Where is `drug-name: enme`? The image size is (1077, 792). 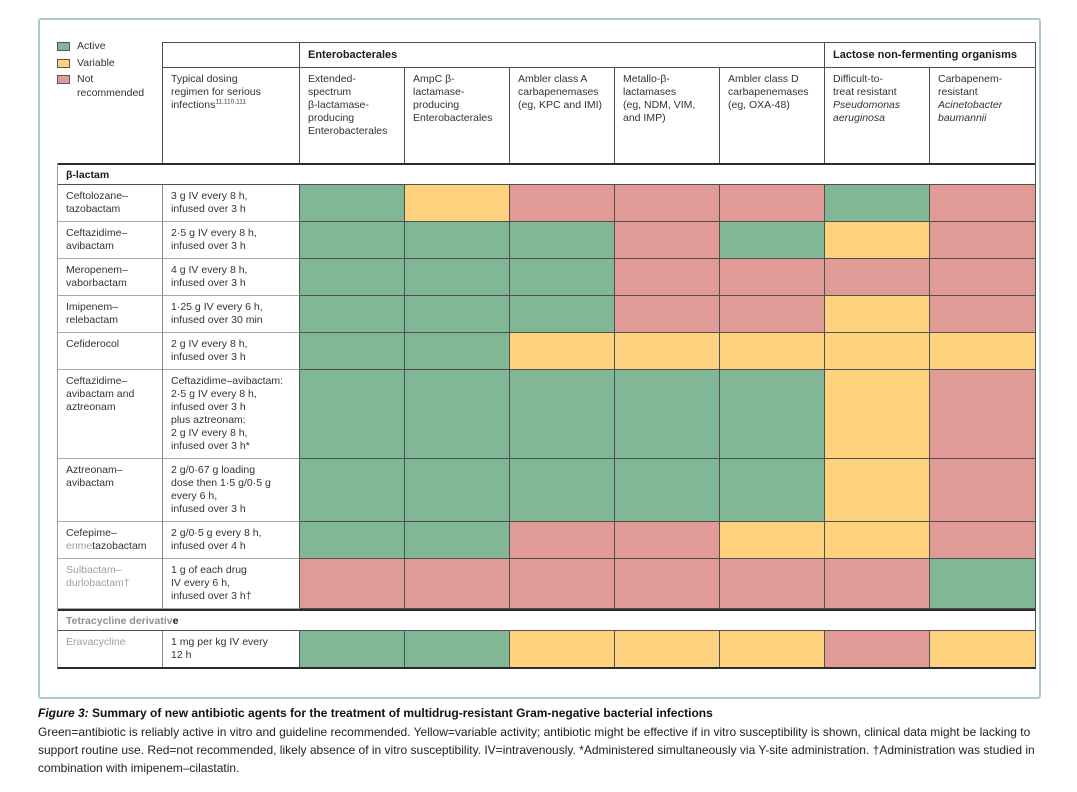 drug-name: enme is located at coordinates (79, 546).